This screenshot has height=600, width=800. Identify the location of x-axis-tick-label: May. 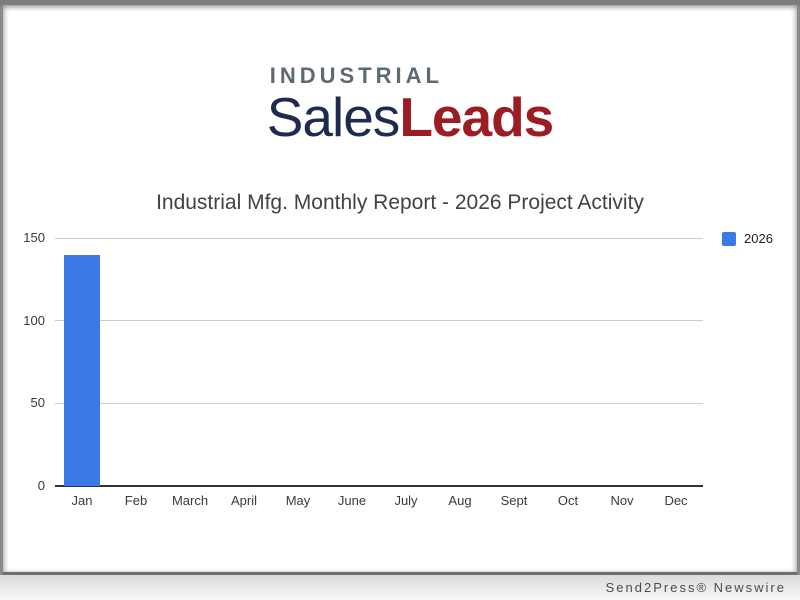
(298, 500).